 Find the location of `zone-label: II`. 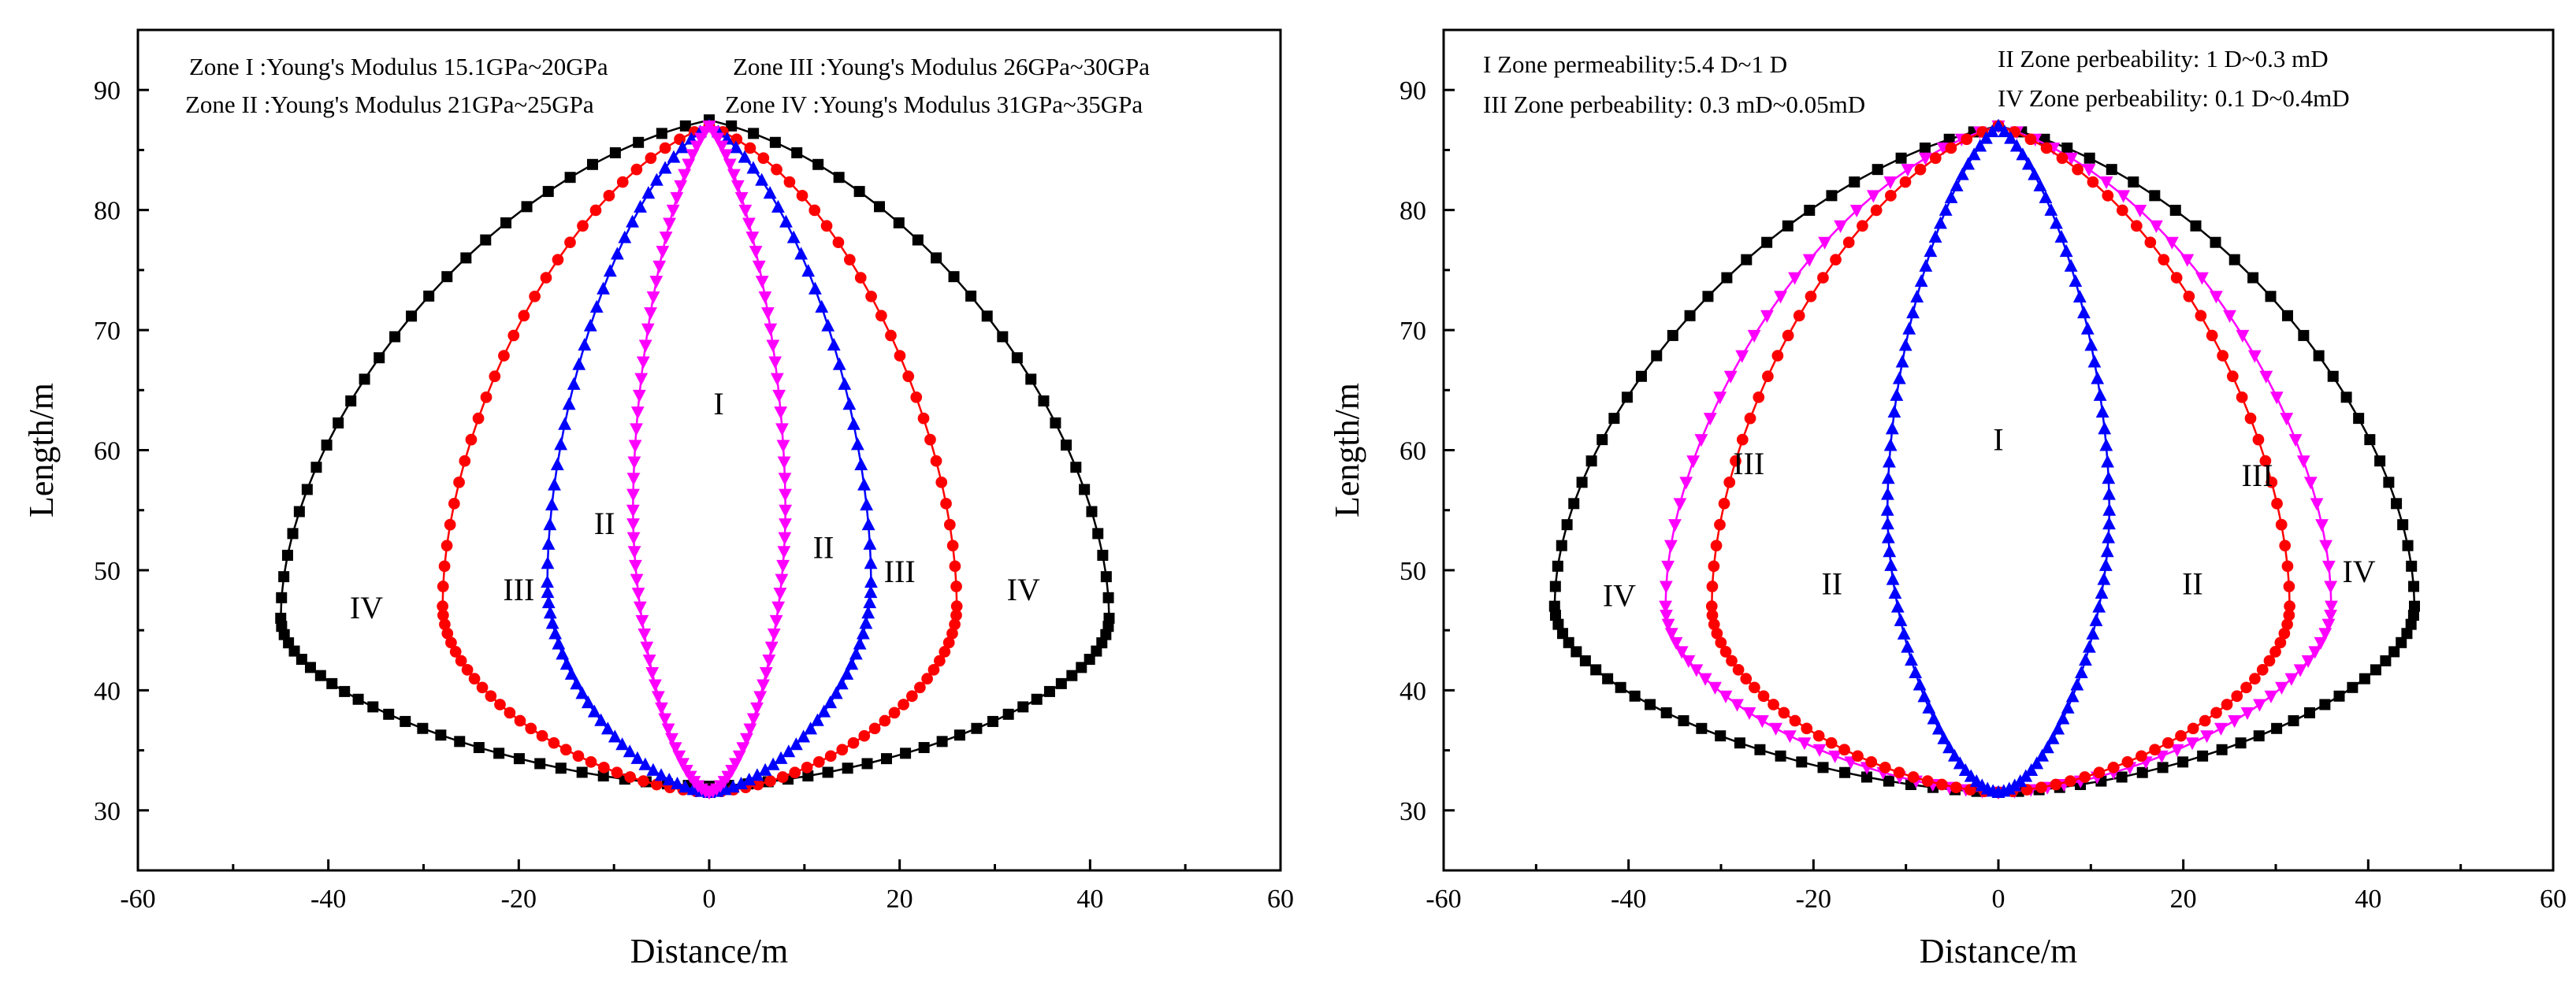

zone-label: II is located at coordinates (2192, 583).